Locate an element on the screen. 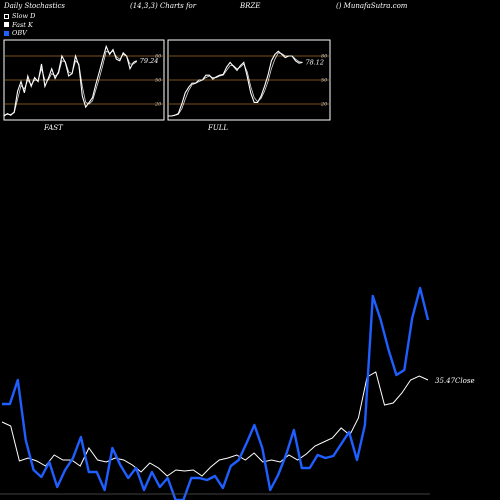 Image resolution: width=500 pixels, height=500 pixels. legend-item-fast-k: Fast K is located at coordinates (19, 25).